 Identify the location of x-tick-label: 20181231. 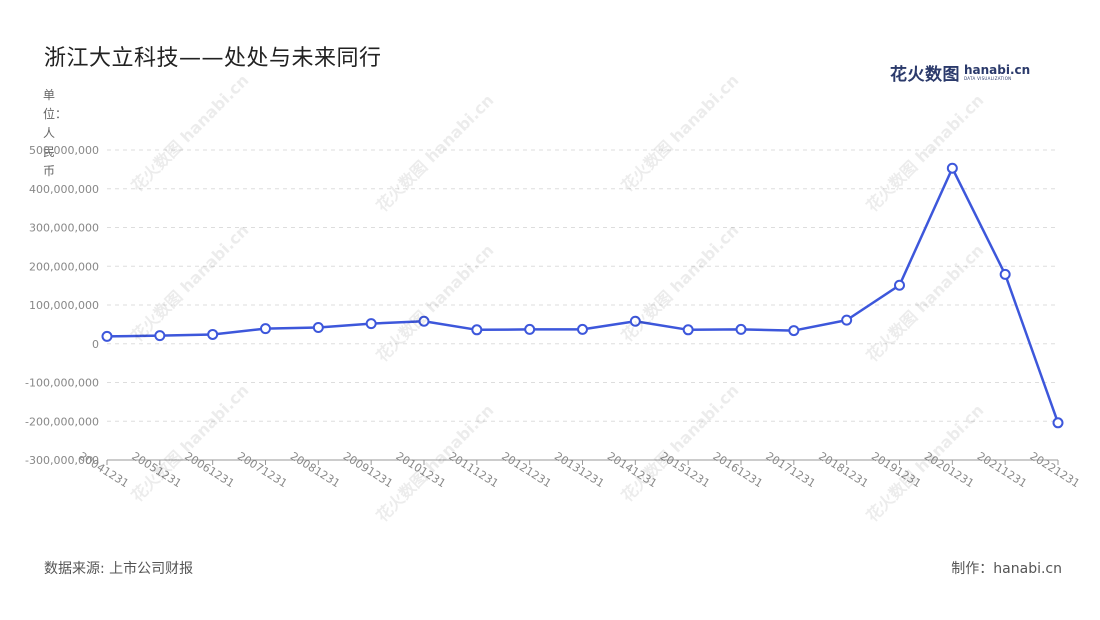
(843, 470).